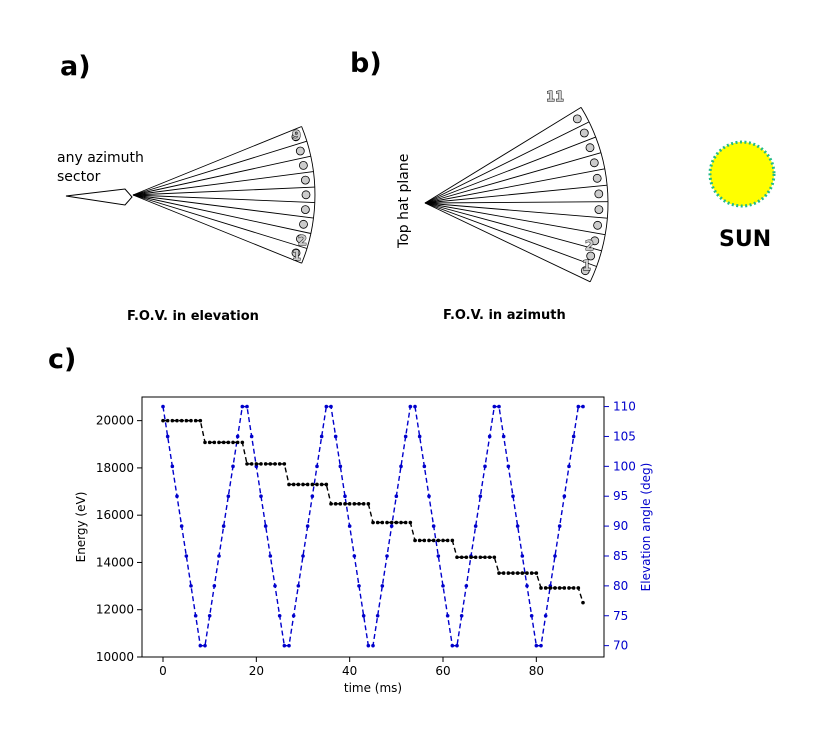 The height and width of the screenshot is (744, 830). Describe the element at coordinates (115, 515) in the screenshot. I see `y-left-tick-label: 16000` at that location.